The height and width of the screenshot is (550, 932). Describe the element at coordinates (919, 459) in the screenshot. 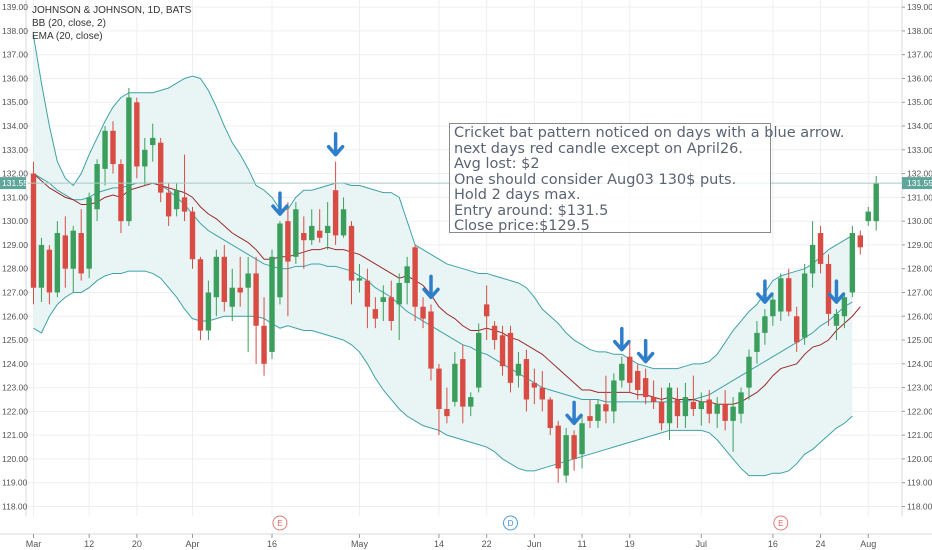

I see `y-tick-label: 120.00` at that location.